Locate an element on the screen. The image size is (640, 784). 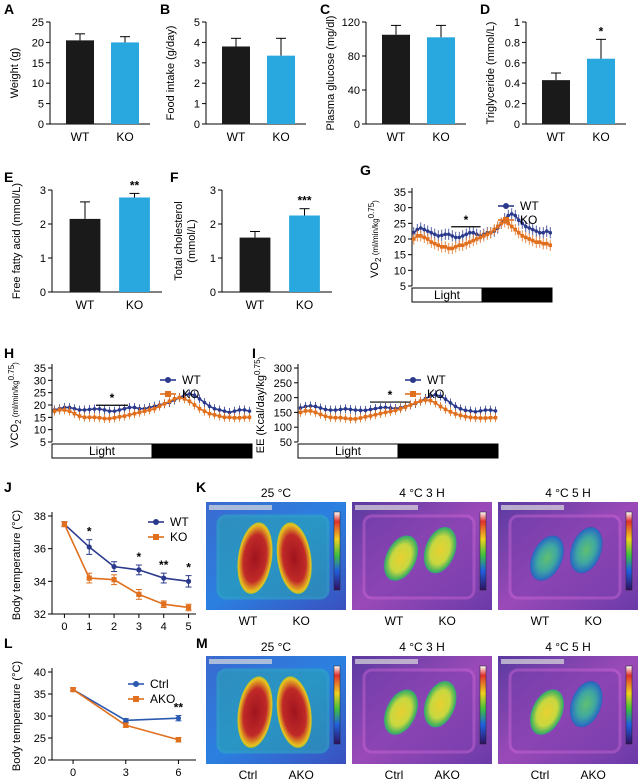
panel-label-i: I is located at coordinates (254, 353).